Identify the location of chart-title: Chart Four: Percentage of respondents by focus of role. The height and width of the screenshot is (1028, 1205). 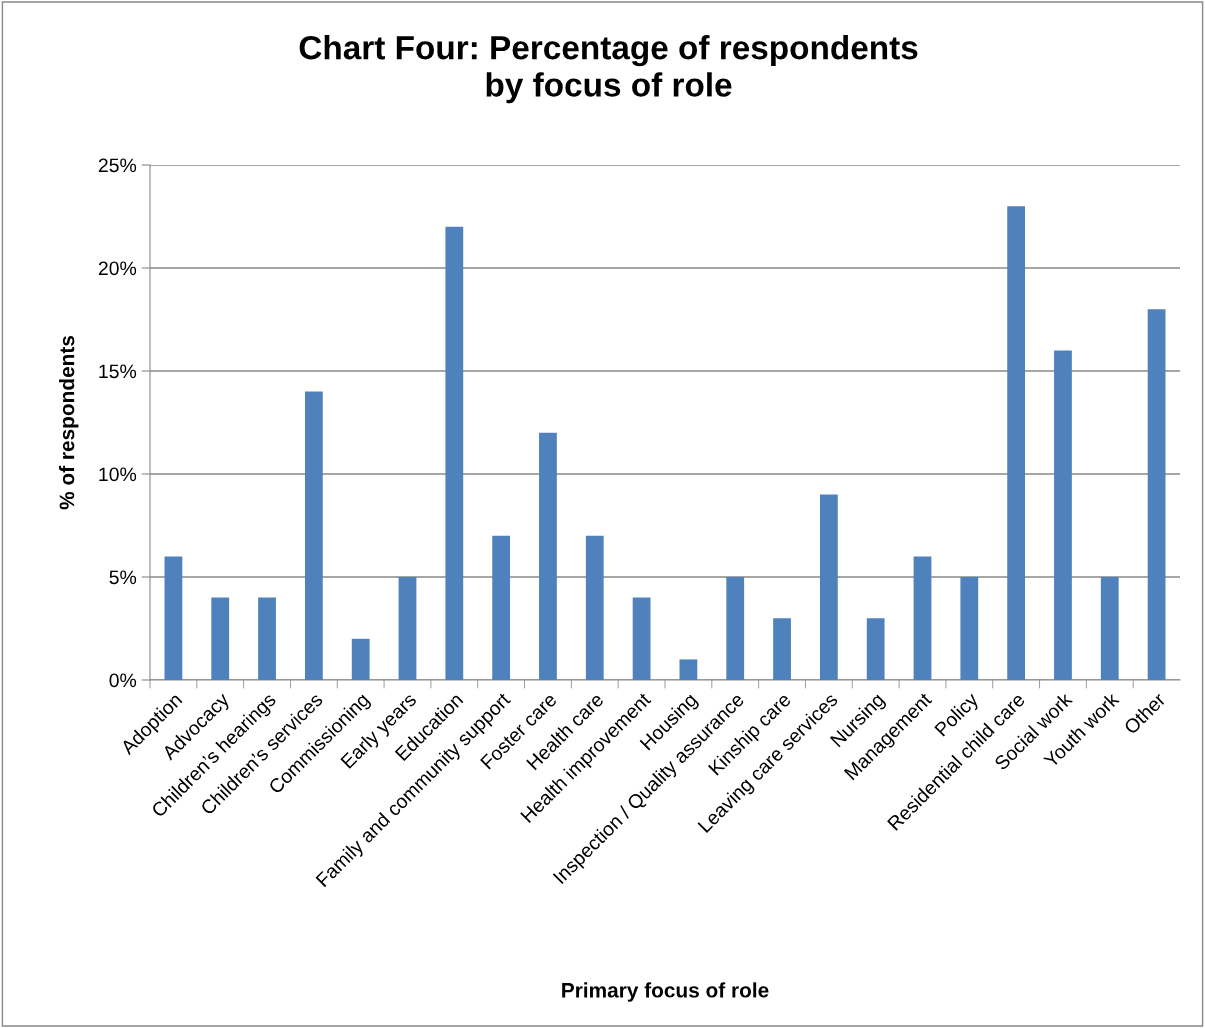
(608, 69).